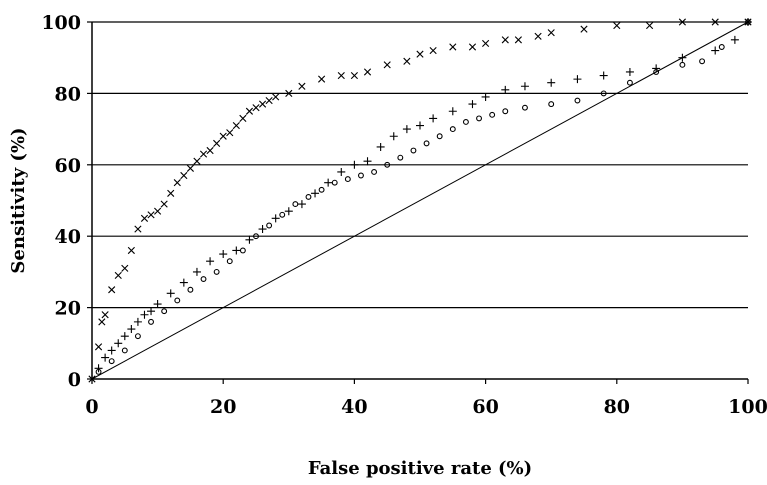 The height and width of the screenshot is (485, 767). Describe the element at coordinates (617, 407) in the screenshot. I see `x-tick-label-80: 80` at that location.